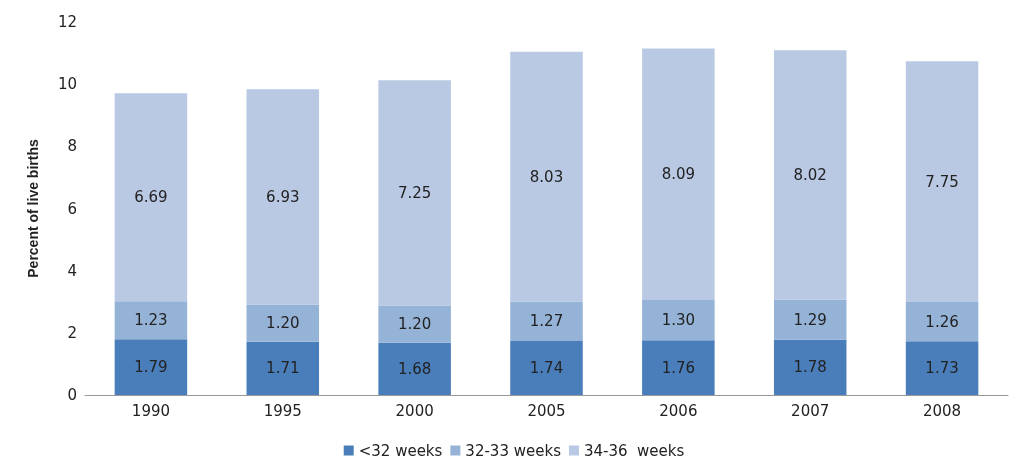 This screenshot has width=1028, height=465. Describe the element at coordinates (67, 22) in the screenshot. I see `y-tick-label: 12` at that location.